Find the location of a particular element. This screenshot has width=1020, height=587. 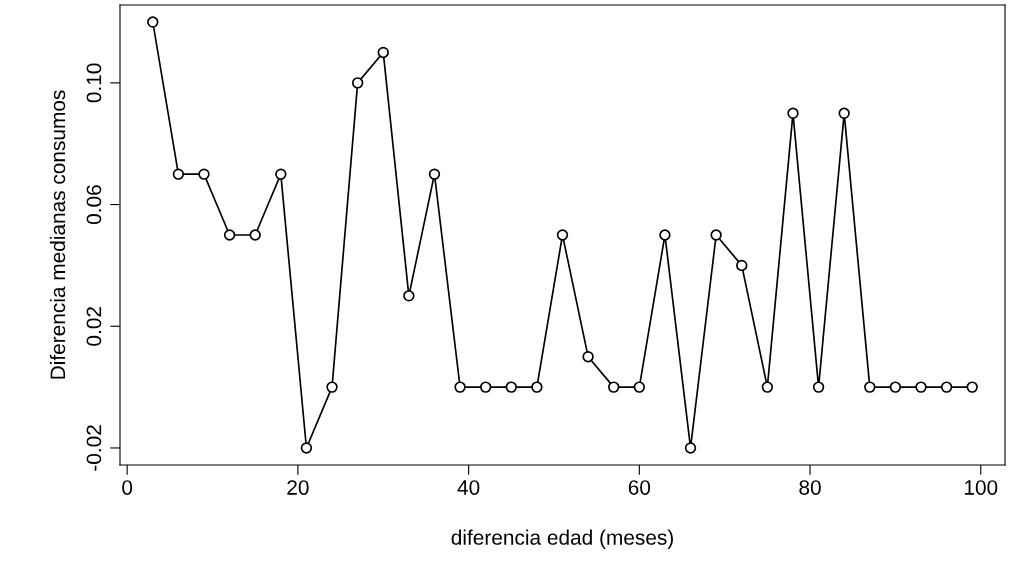

y-tick-label: 0.02 is located at coordinates (94, 326).